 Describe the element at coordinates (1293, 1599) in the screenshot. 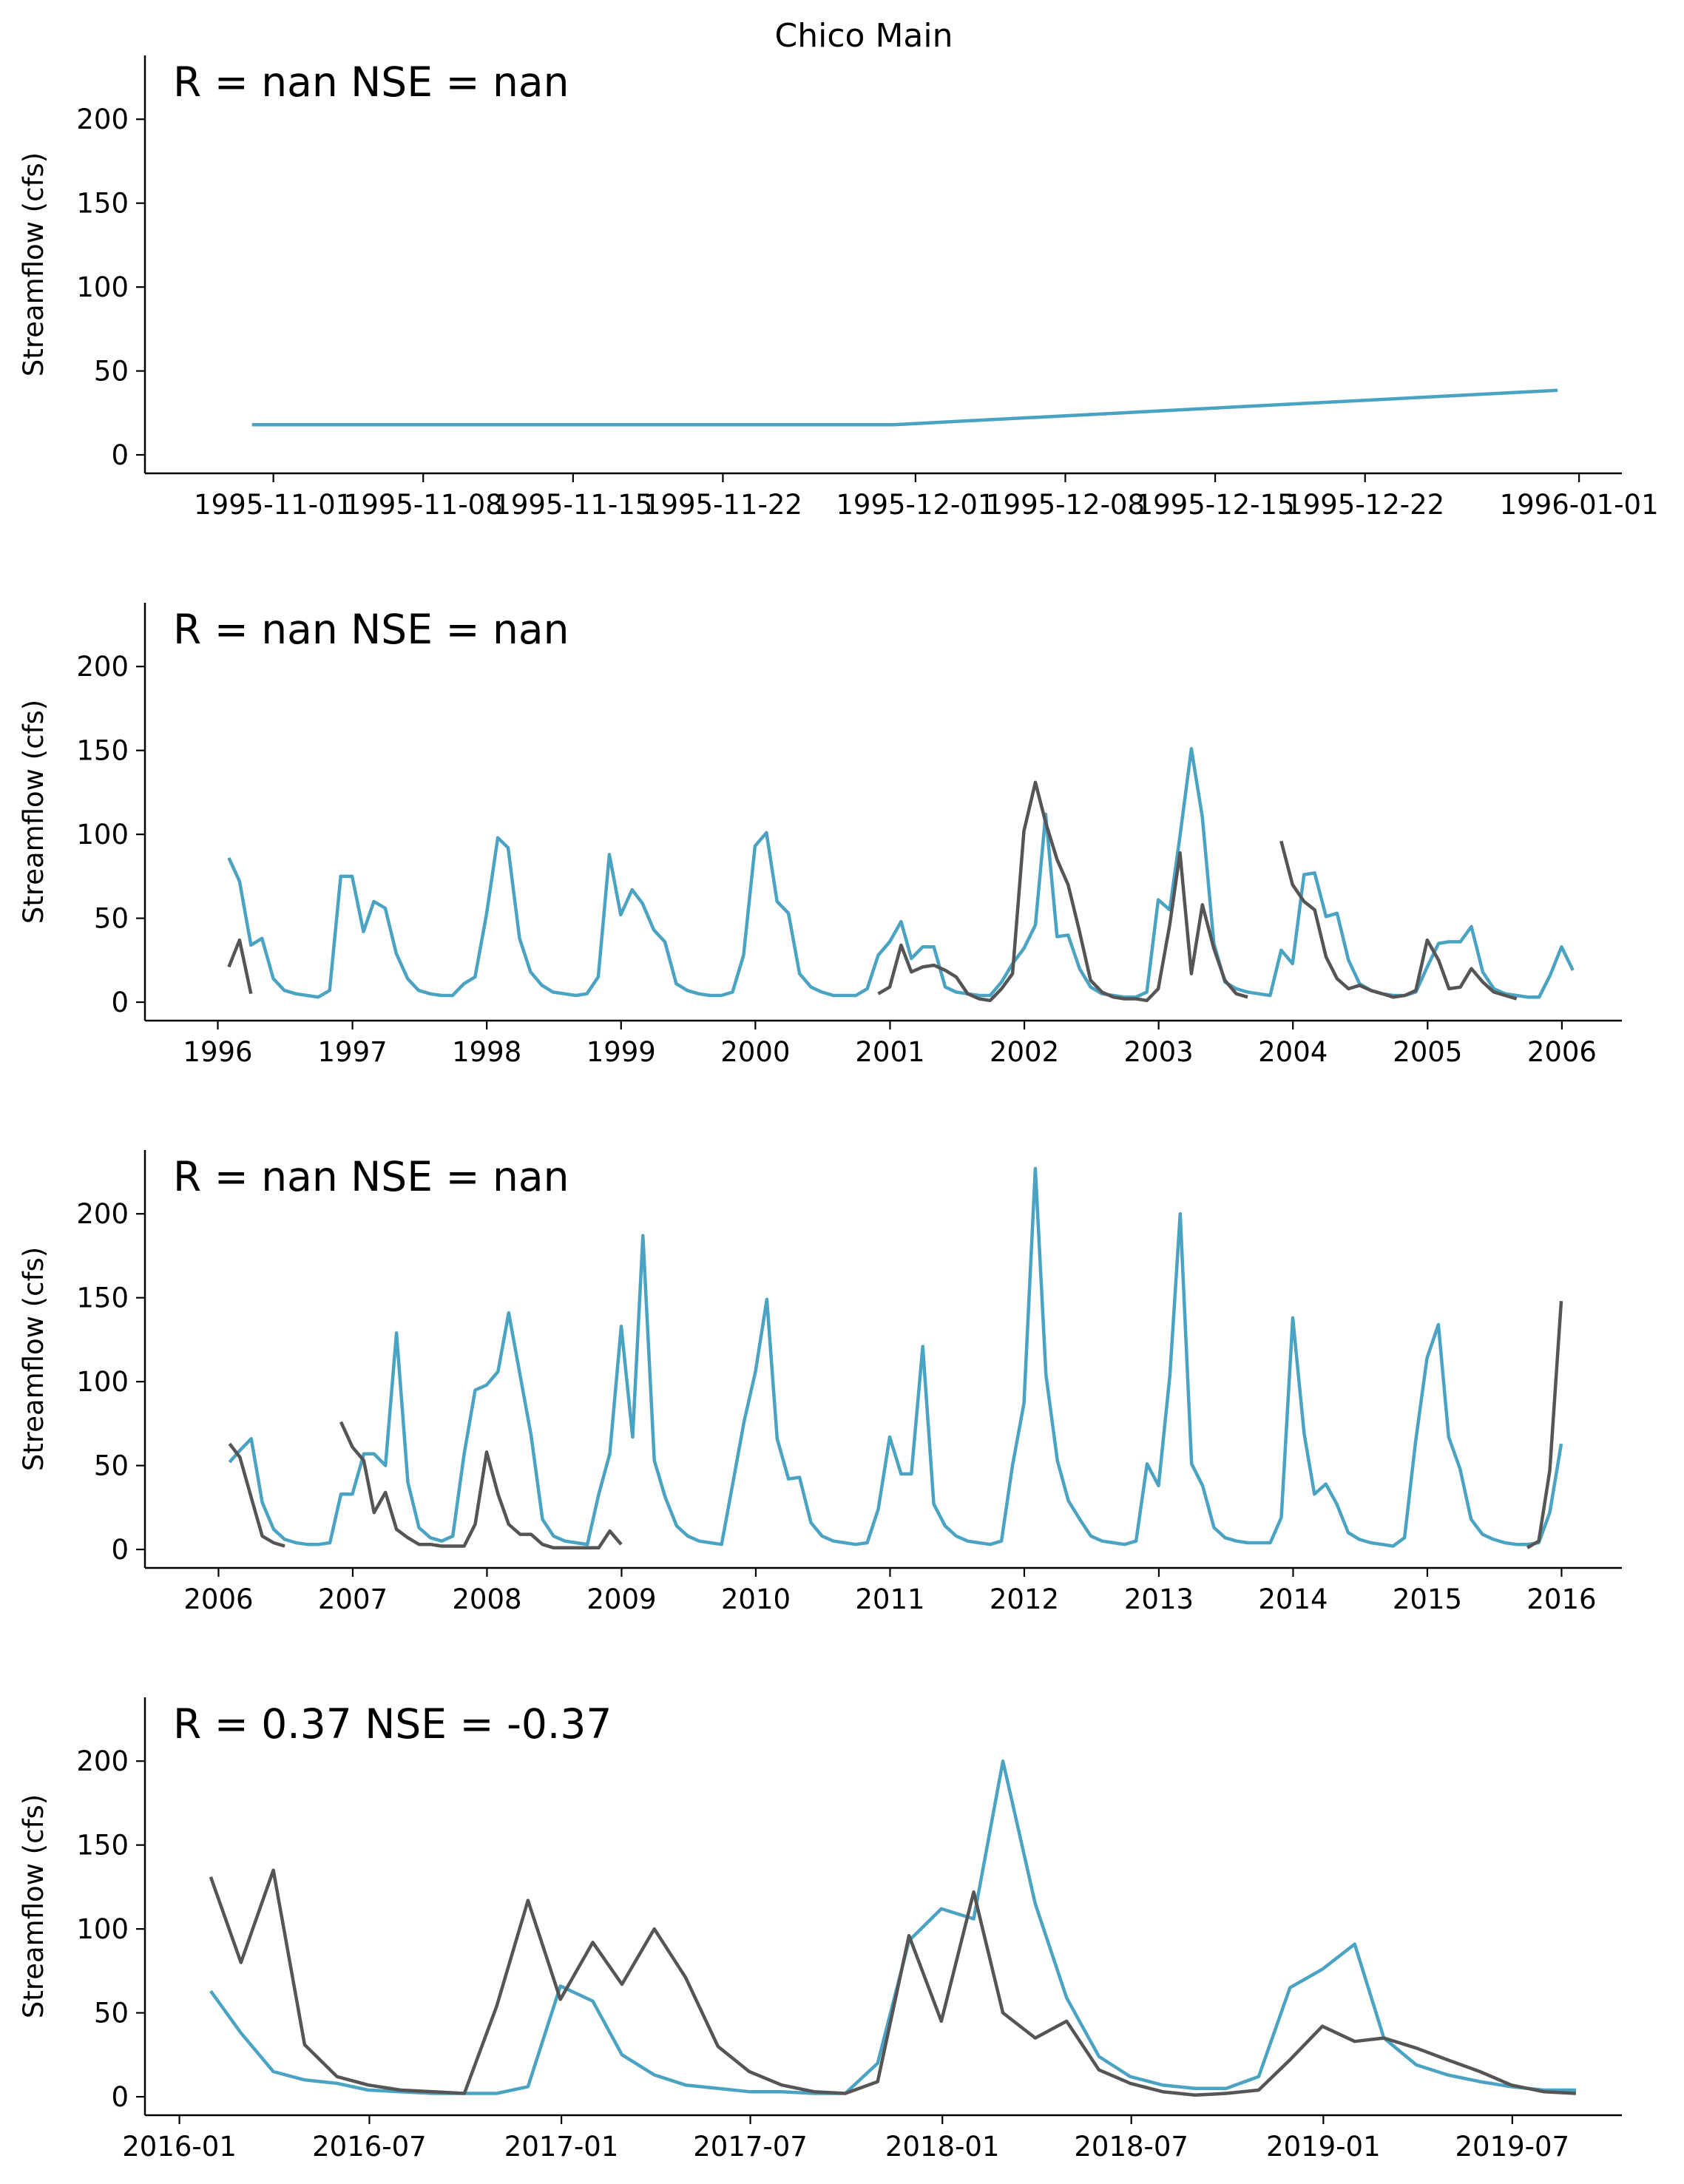

I see `x-tick-label: 2014` at that location.